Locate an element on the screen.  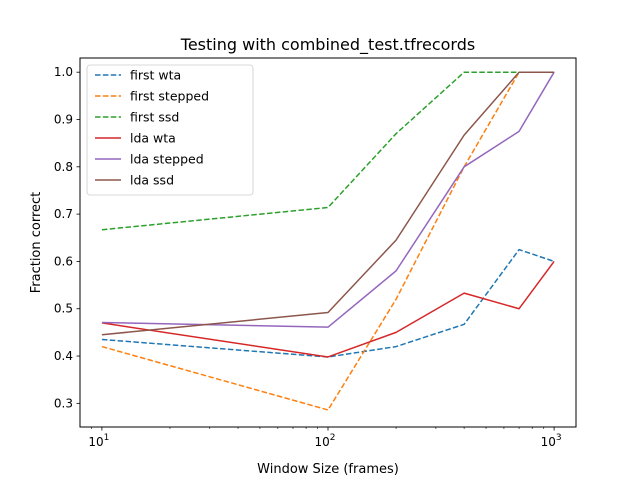
y-tick-label: 0.9 is located at coordinates (63, 120).